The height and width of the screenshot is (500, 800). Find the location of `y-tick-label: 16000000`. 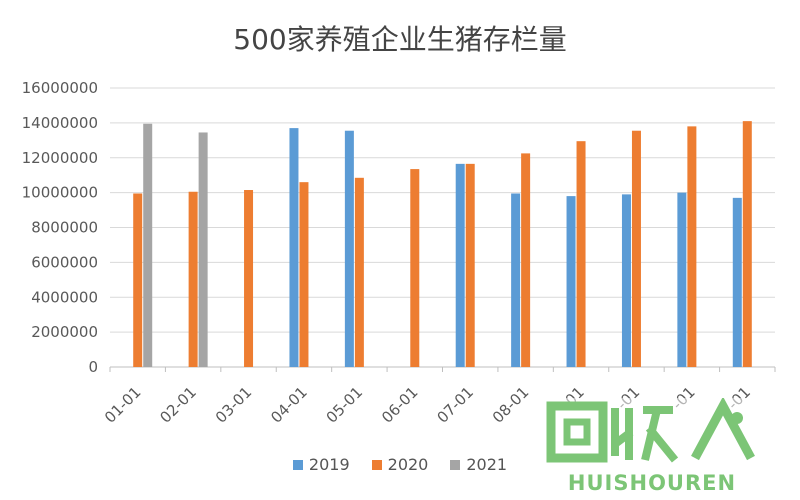

y-tick-label: 16000000 is located at coordinates (60, 88).